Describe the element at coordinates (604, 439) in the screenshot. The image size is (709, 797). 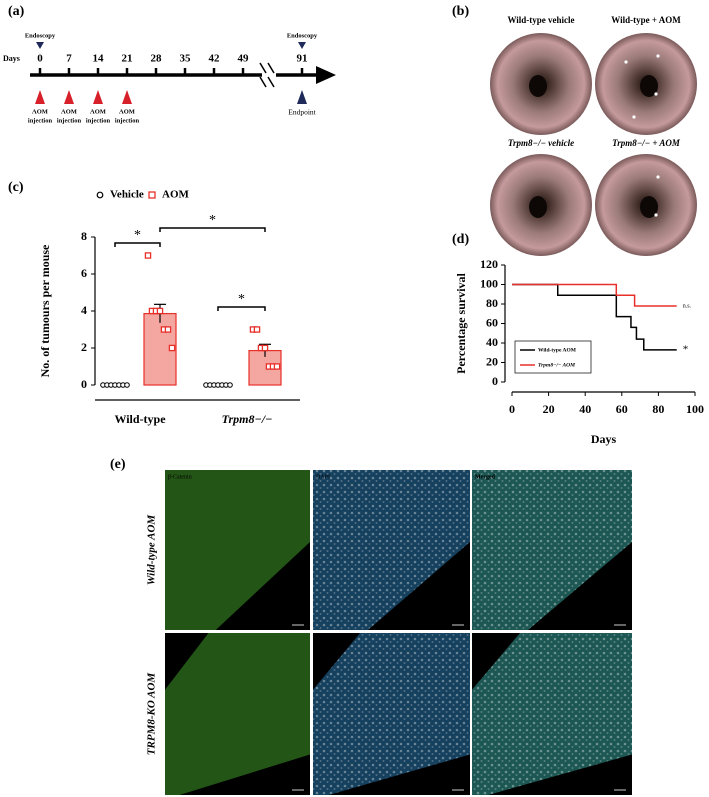
I see `x-axis-label: Days` at that location.